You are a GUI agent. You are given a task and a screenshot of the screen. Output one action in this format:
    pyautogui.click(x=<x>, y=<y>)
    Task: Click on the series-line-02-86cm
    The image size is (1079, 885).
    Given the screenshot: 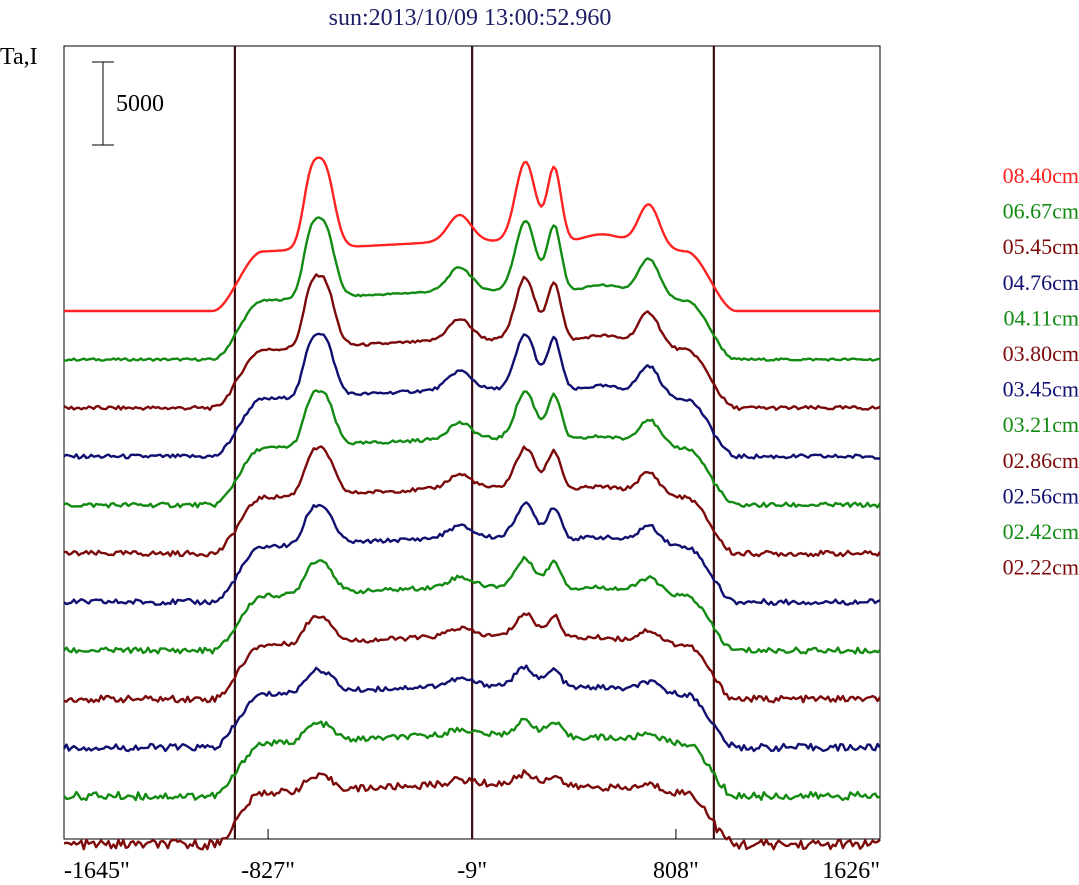 What is the action you would take?
    pyautogui.click(x=472, y=658)
    